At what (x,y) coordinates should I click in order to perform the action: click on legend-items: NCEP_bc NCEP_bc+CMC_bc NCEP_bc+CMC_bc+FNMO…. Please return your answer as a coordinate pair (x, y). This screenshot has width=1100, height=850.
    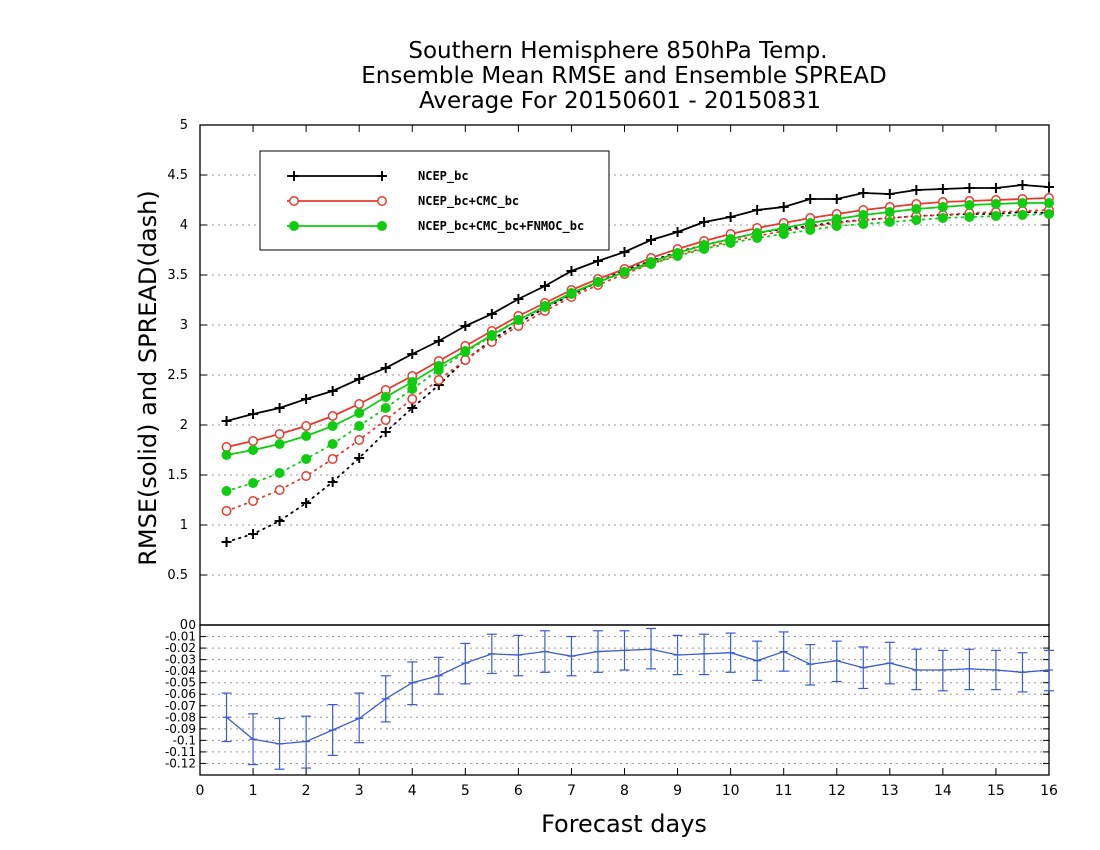
    Looking at the image, I should click on (435, 201).